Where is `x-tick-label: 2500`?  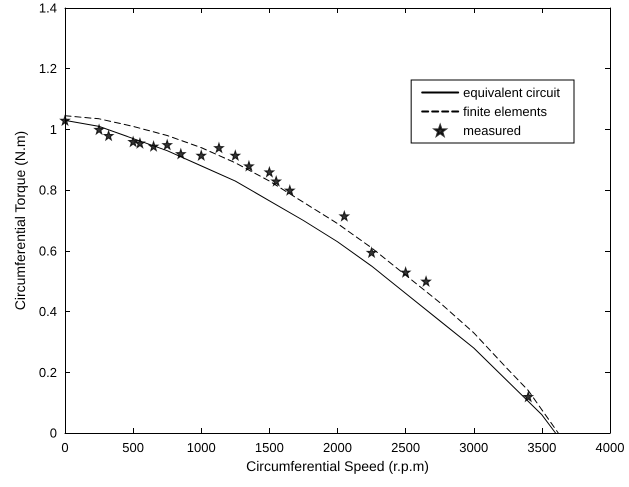 x-tick-label: 2500 is located at coordinates (405, 447).